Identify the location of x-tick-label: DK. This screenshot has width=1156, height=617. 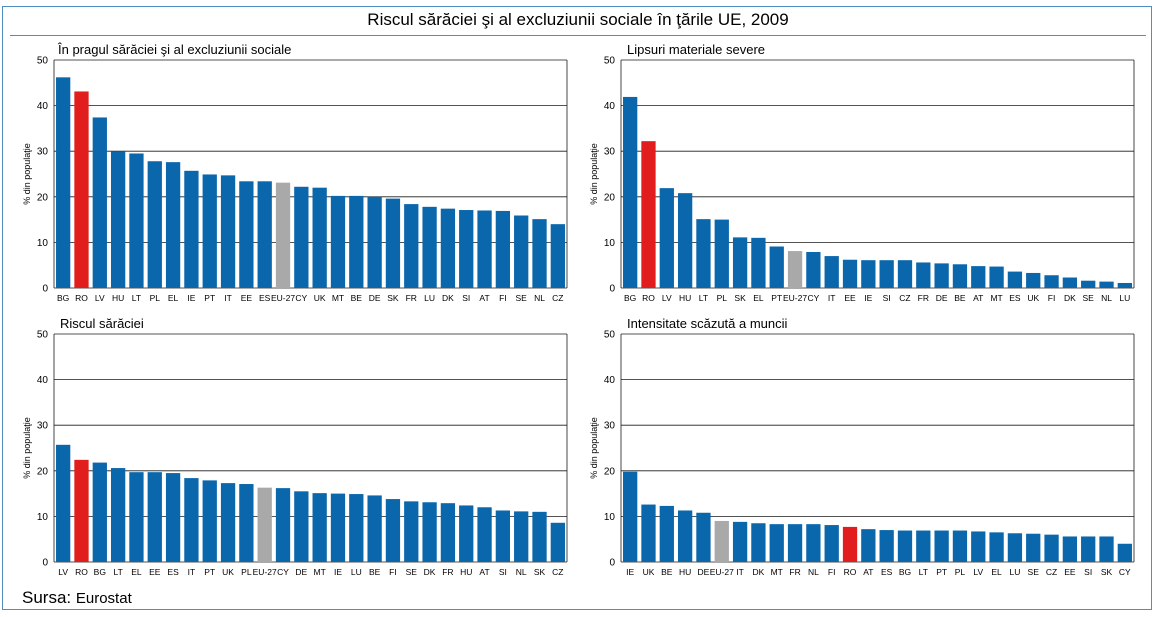
(430, 572).